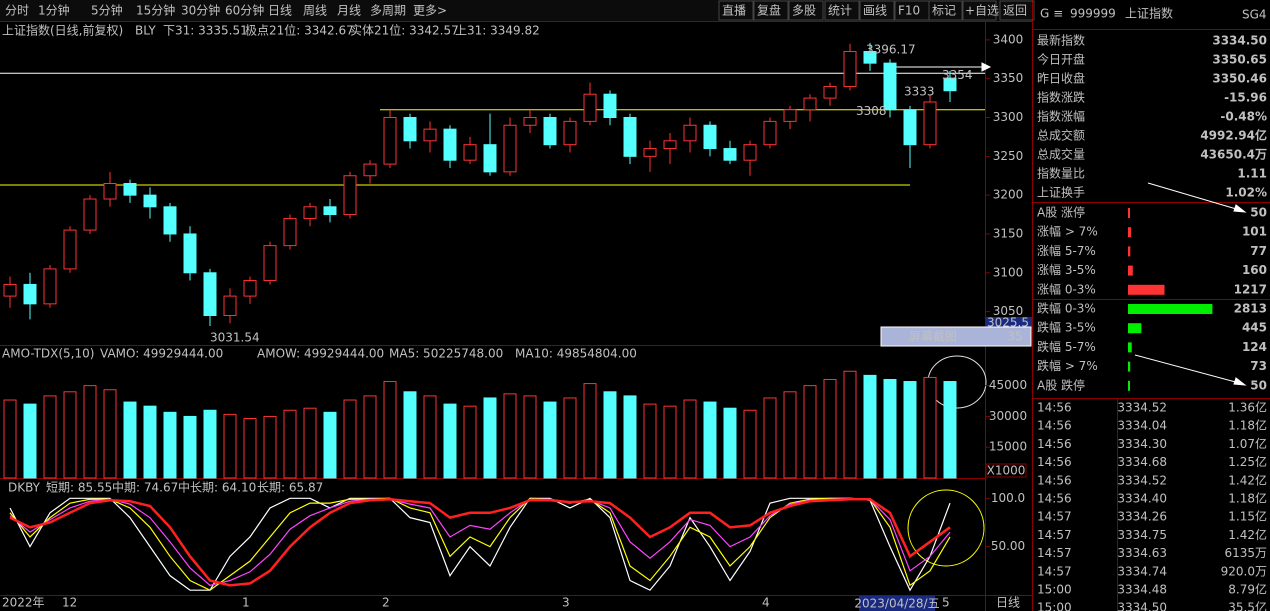 The width and height of the screenshot is (1270, 611). Describe the element at coordinates (1006, 470) in the screenshot. I see `unit-box` at that location.